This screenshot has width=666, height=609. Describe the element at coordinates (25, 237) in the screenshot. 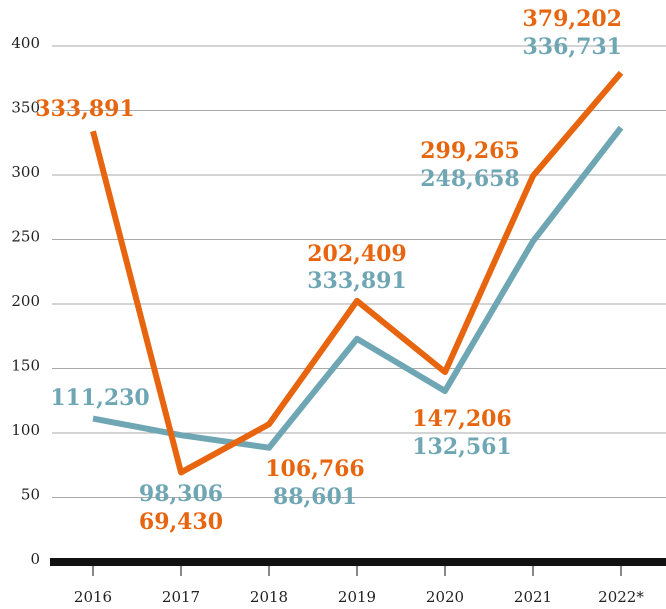

I see `y-tick-label: 250` at that location.